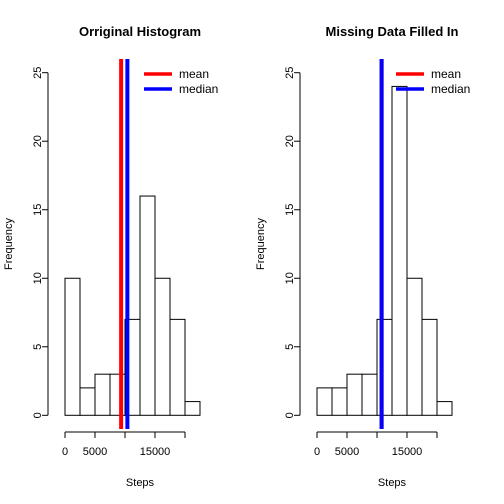  I want to click on chart-title: Missing Data Filled In, so click(392, 31).